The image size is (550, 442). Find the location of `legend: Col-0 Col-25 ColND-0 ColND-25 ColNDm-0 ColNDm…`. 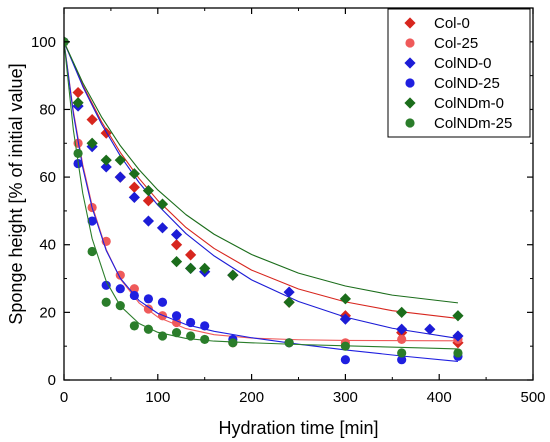

legend: Col-0 Col-25 ColND-0 ColND-25 ColNDm-0 ColNDm… is located at coordinates (459, 73).